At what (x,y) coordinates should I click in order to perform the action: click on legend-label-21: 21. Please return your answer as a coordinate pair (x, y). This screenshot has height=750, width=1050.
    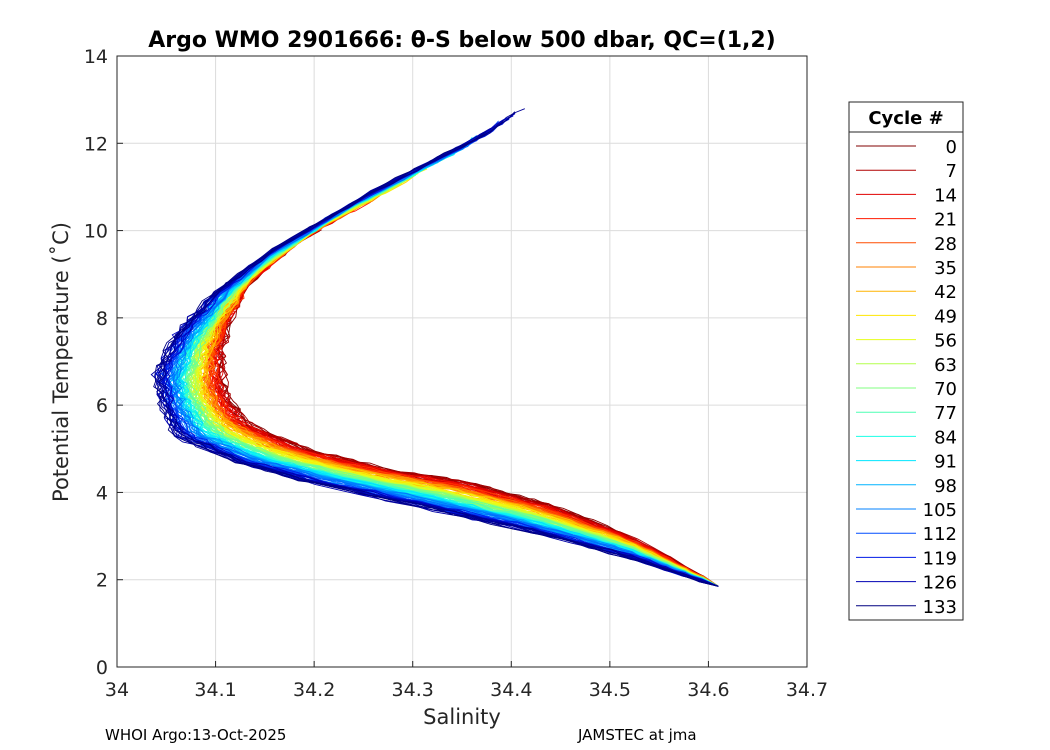
    Looking at the image, I should click on (945, 220).